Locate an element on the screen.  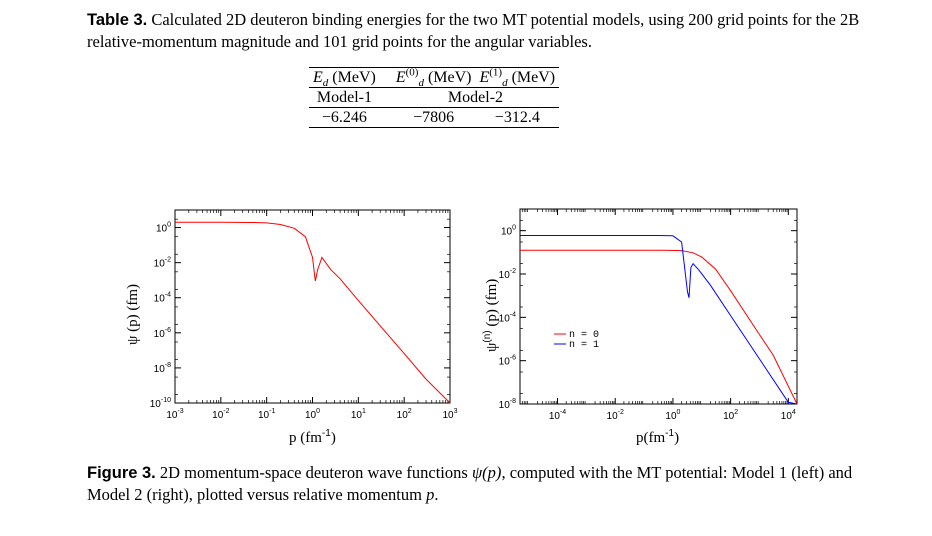
table-label: Table 3. is located at coordinates (117, 20).